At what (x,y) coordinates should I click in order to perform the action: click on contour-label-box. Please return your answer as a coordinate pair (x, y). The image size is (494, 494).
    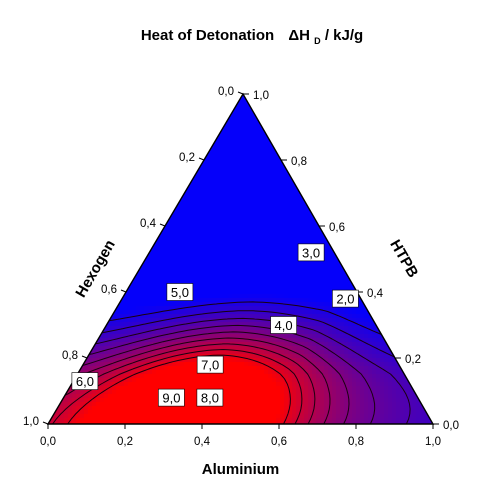
    Looking at the image, I should click on (85, 381).